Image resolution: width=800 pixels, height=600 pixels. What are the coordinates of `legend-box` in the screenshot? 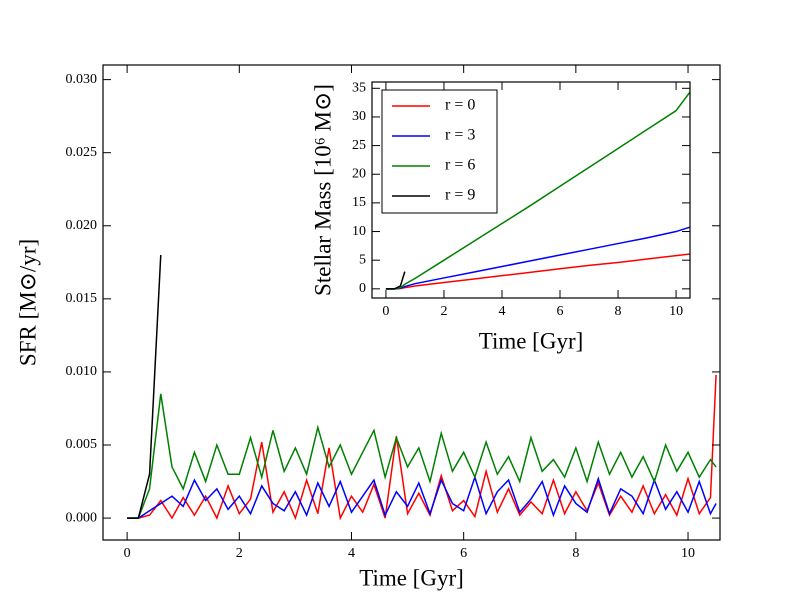 It's located at (439, 151).